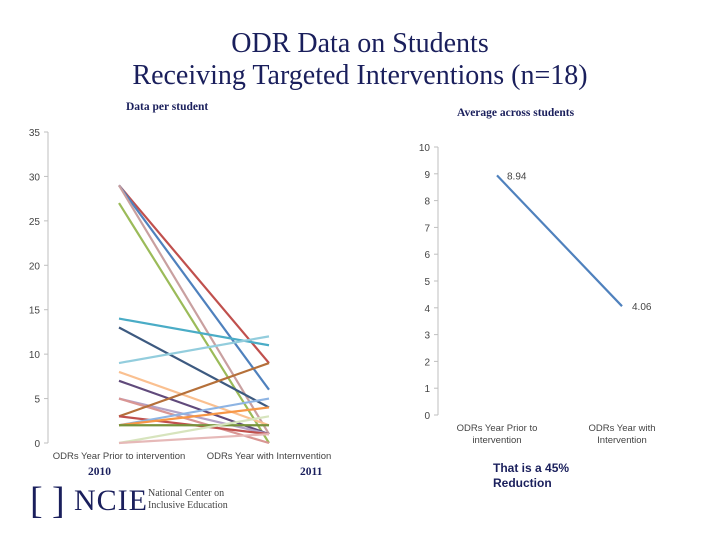 This screenshot has height=540, width=720. I want to click on x-category-label: ODRs Year Prior to intervention, so click(119, 456).